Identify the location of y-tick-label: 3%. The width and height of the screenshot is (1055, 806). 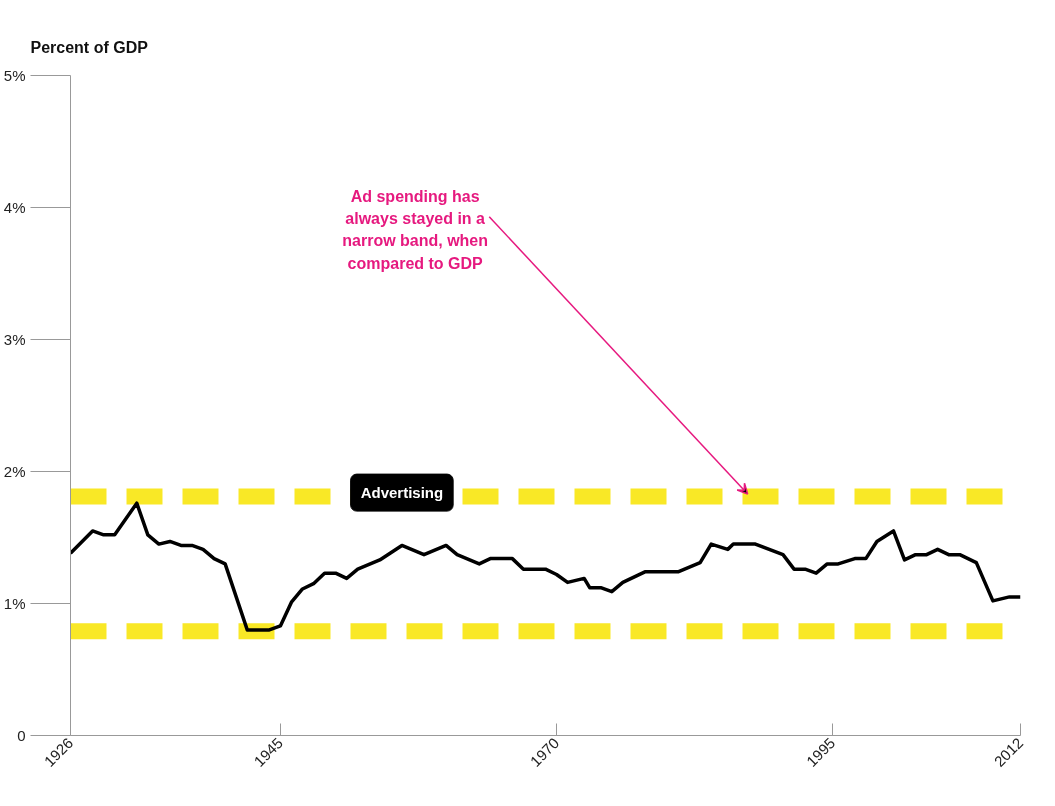
(14, 339).